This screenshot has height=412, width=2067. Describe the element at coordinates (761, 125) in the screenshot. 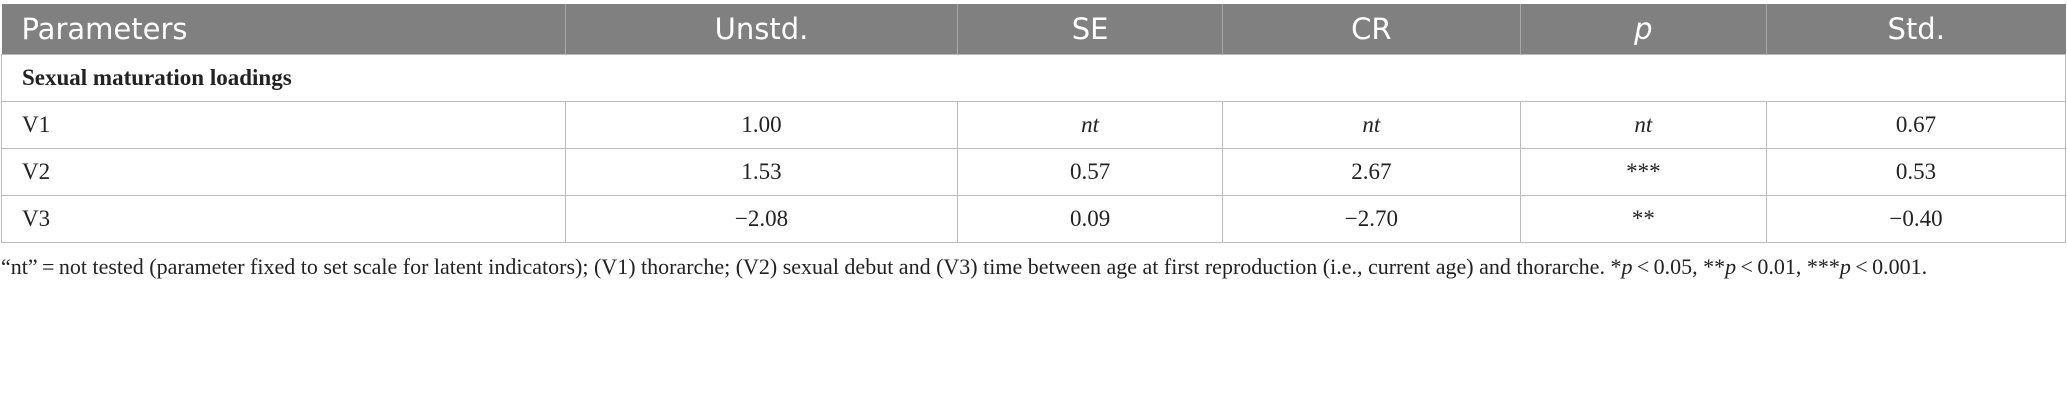

I see `cell: 1.00` at that location.